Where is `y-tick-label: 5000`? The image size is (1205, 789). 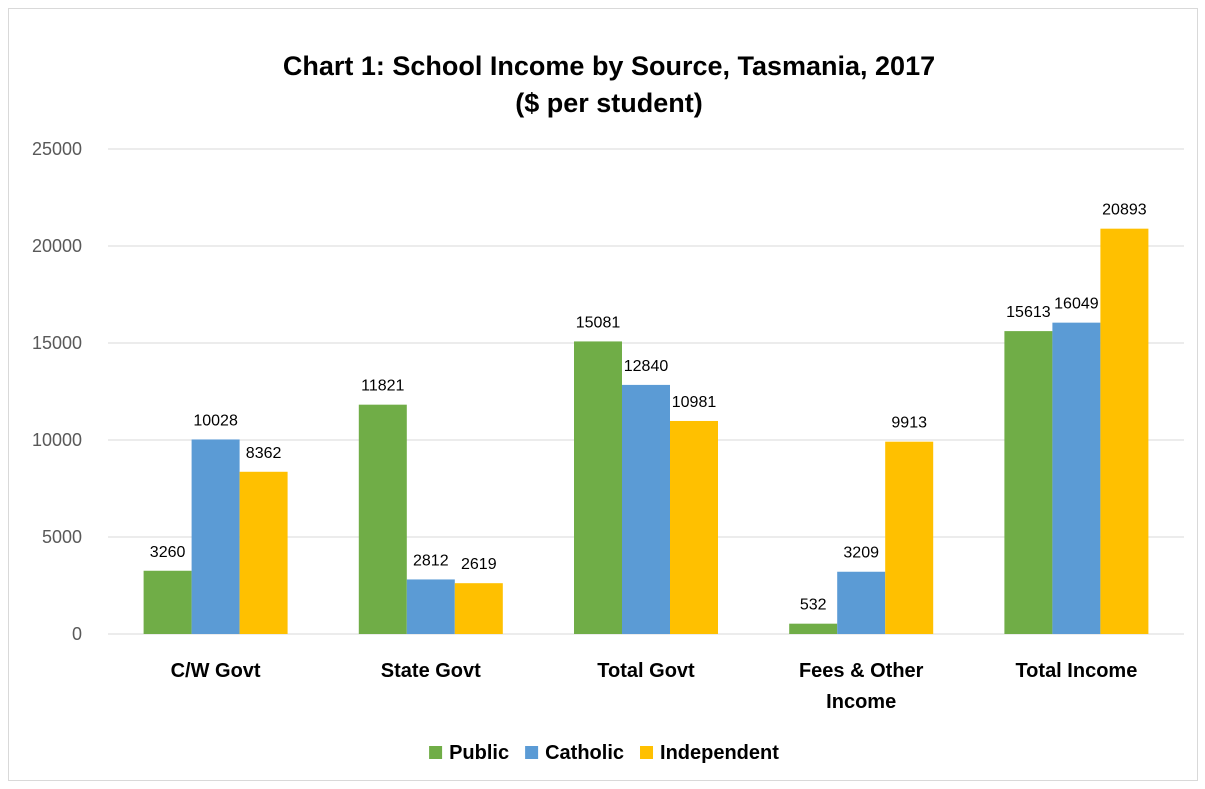 y-tick-label: 5000 is located at coordinates (62, 537).